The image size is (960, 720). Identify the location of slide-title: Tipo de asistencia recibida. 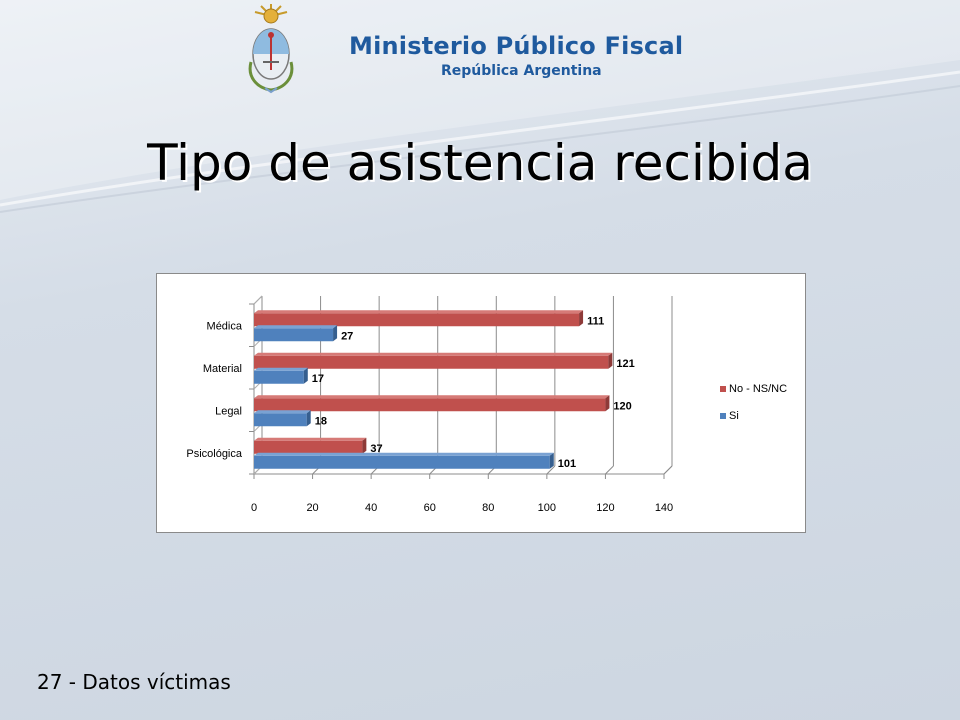
(480, 163).